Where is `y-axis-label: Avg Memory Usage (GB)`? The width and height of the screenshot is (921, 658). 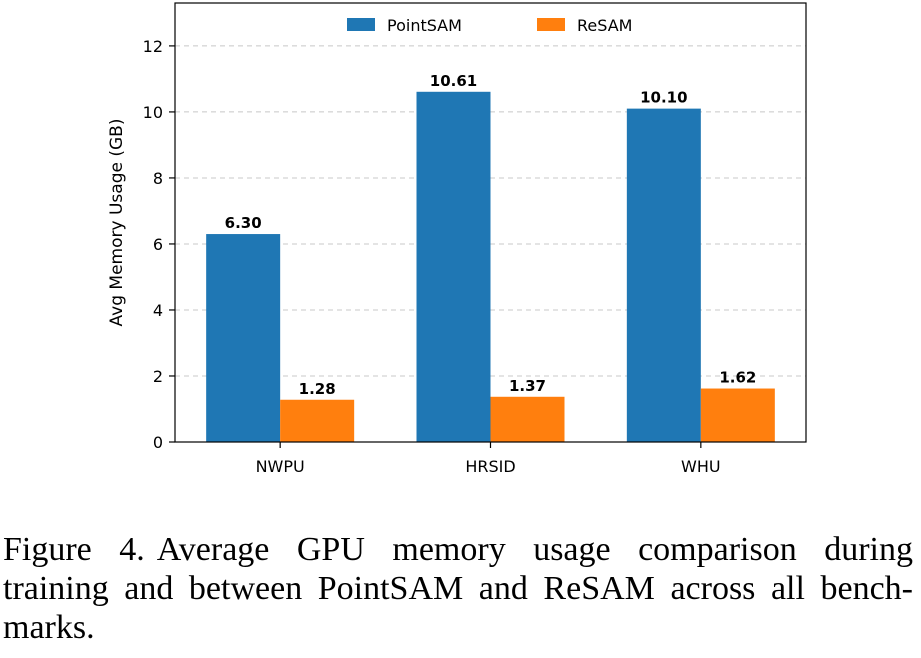
y-axis-label: Avg Memory Usage (GB) is located at coordinates (117, 223).